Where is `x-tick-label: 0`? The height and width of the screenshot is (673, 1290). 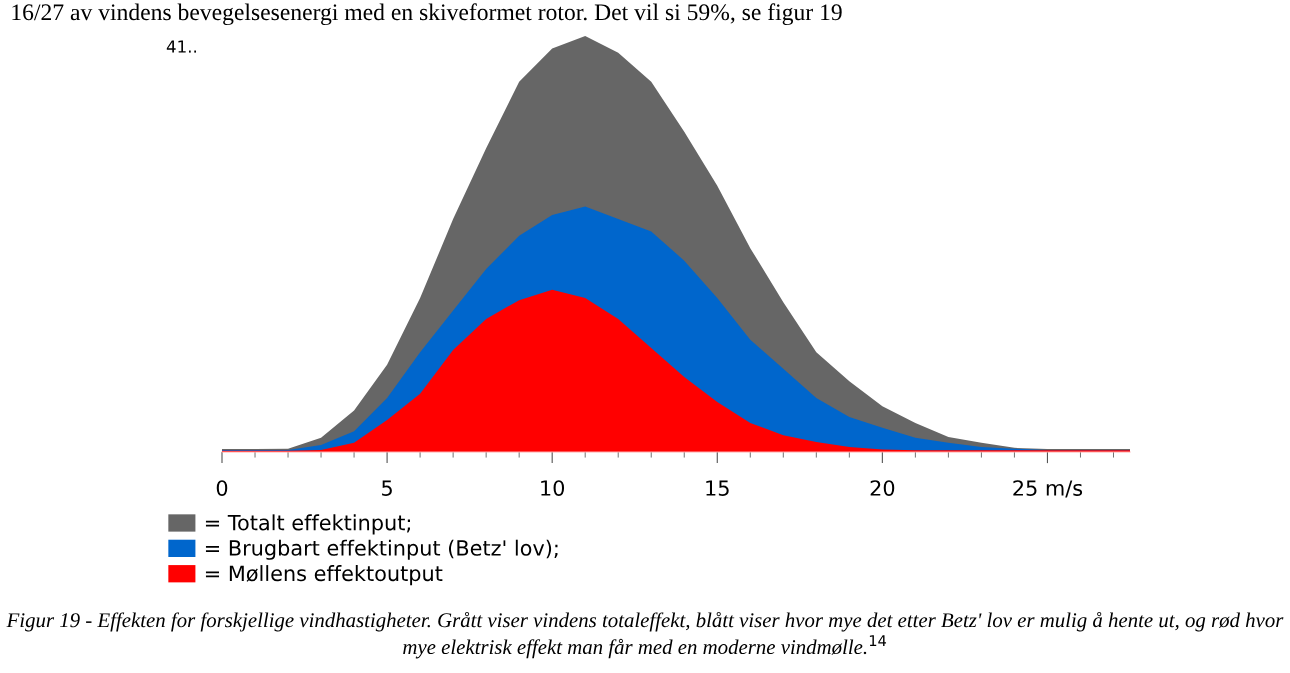 x-tick-label: 0 is located at coordinates (222, 488).